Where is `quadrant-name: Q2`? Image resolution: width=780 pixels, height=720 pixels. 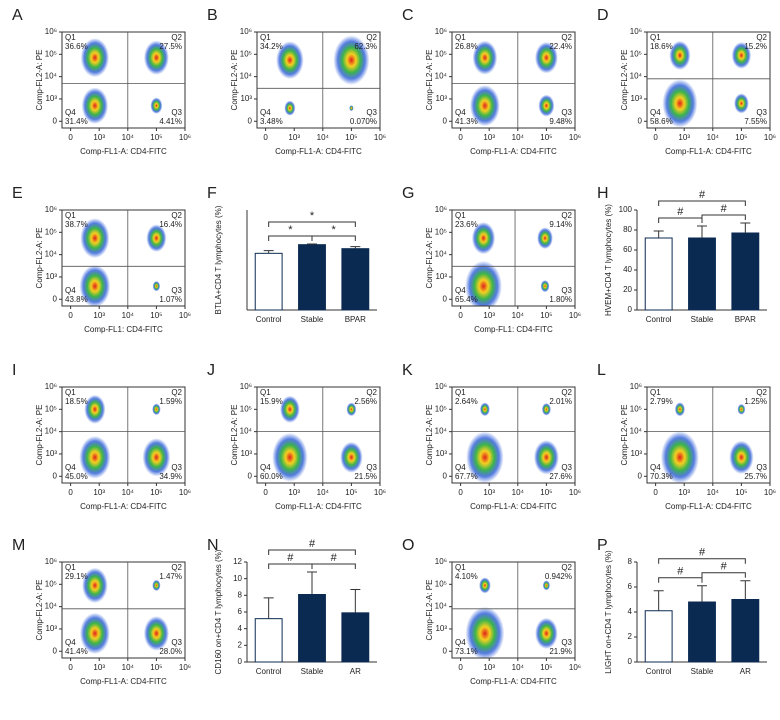 quadrant-name: Q2 is located at coordinates (761, 37).